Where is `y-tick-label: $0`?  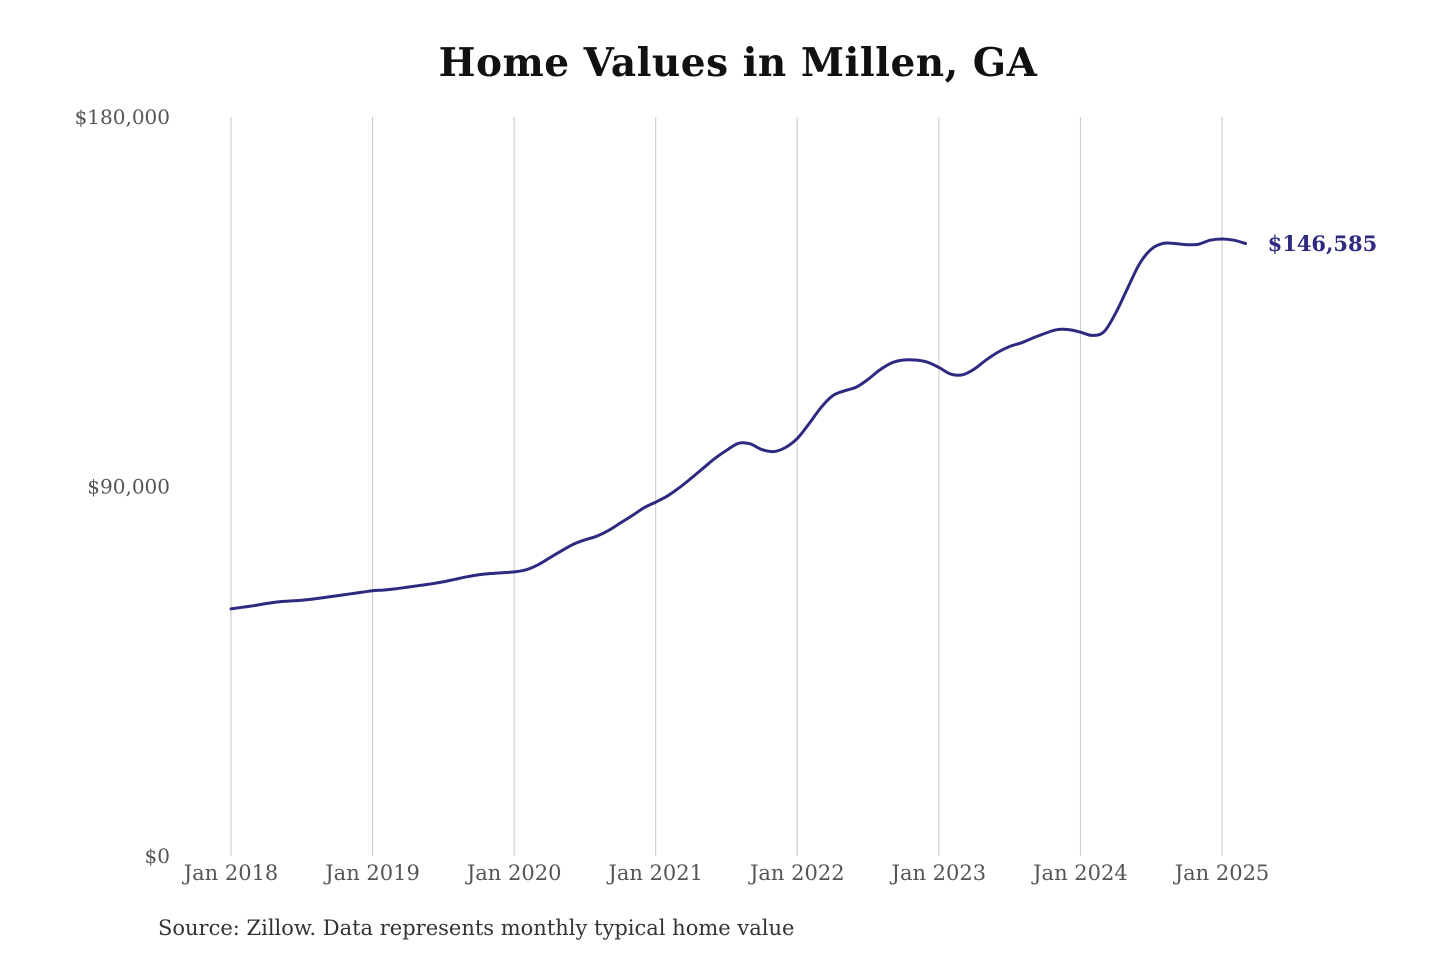 y-tick-label: $0 is located at coordinates (157, 856).